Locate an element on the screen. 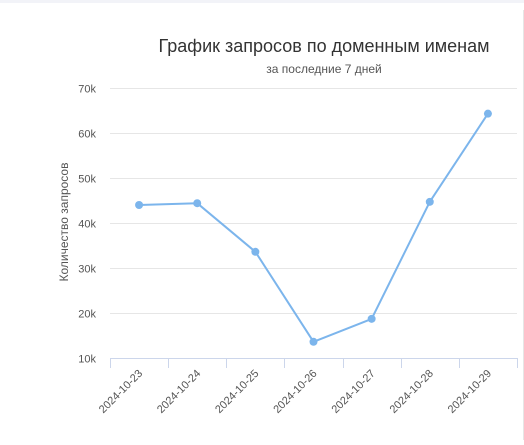 Image resolution: width=524 pixels, height=445 pixels. x-tick-label: 2024-10-23 is located at coordinates (121, 392).